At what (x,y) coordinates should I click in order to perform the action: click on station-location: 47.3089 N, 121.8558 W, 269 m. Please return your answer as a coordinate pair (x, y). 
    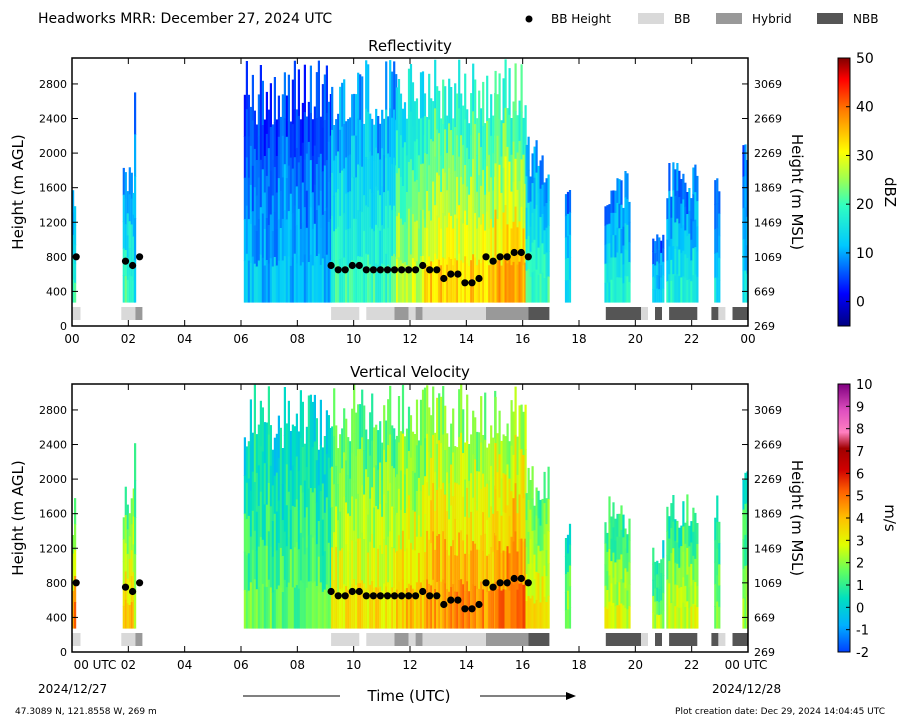
    Looking at the image, I should click on (86, 712).